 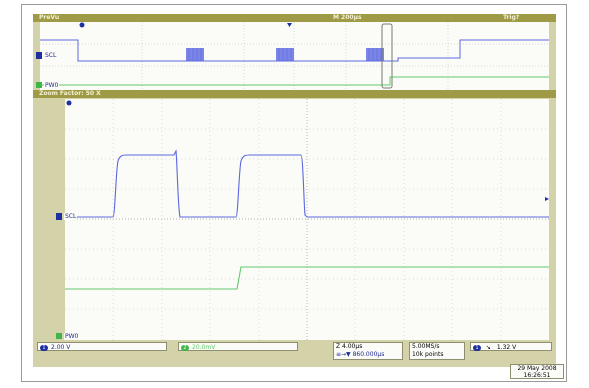 I want to click on trigger-level-value: 1.32 V, so click(x=506, y=347).